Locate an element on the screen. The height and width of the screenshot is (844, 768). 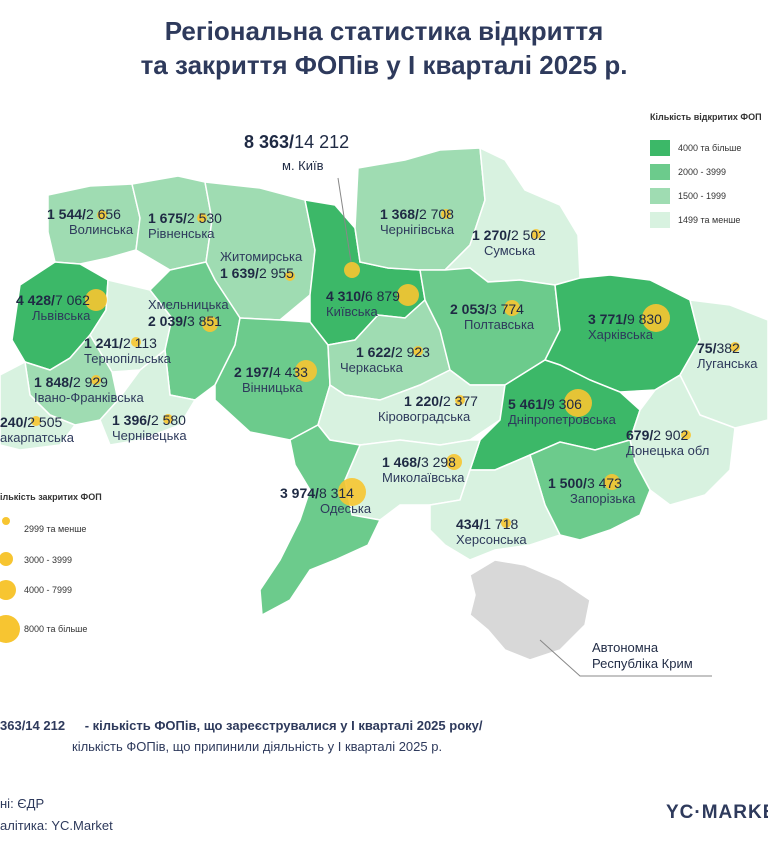
note-example: 363/14 212 is located at coordinates (33, 725).